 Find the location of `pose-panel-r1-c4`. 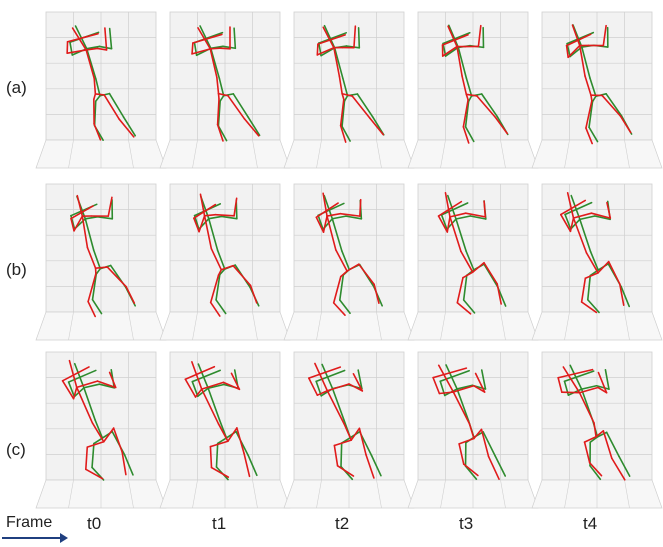

pose-panel-r1-c4 is located at coordinates (597, 262).